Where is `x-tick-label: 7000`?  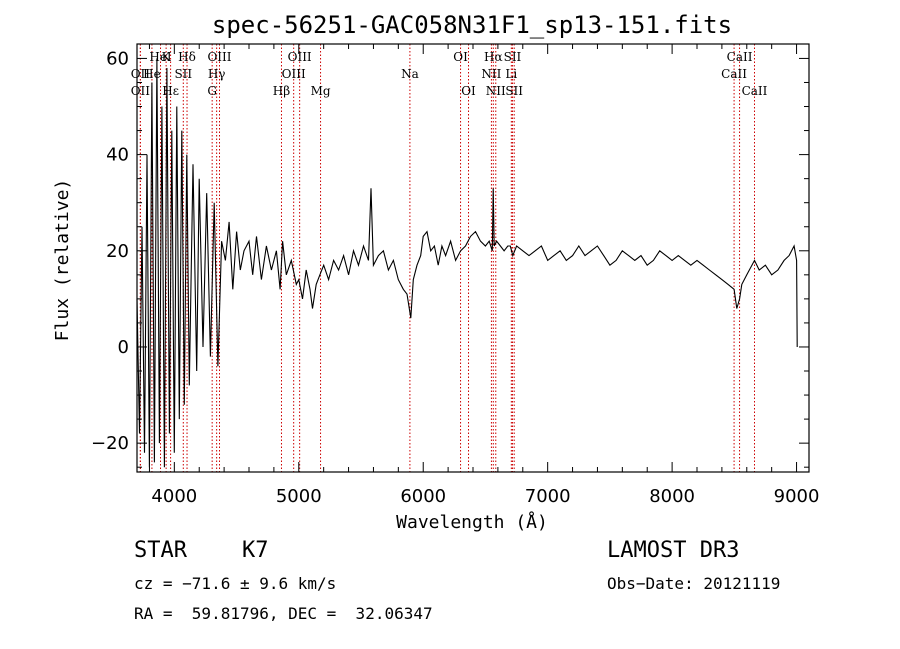
x-tick-label: 7000 is located at coordinates (548, 496).